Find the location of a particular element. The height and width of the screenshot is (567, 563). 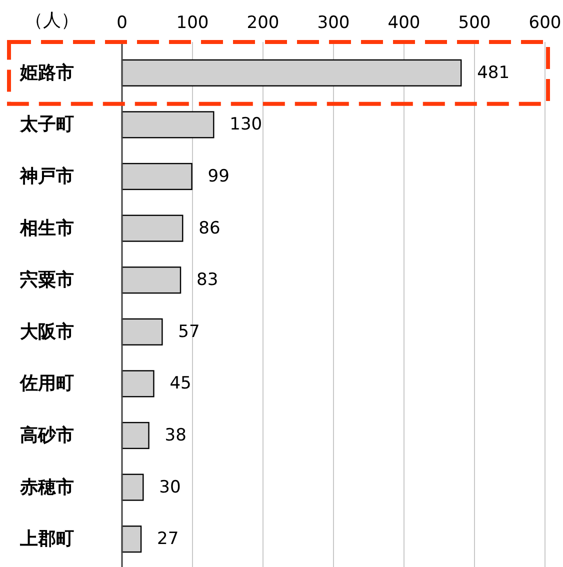

data-label: 83 is located at coordinates (207, 280).